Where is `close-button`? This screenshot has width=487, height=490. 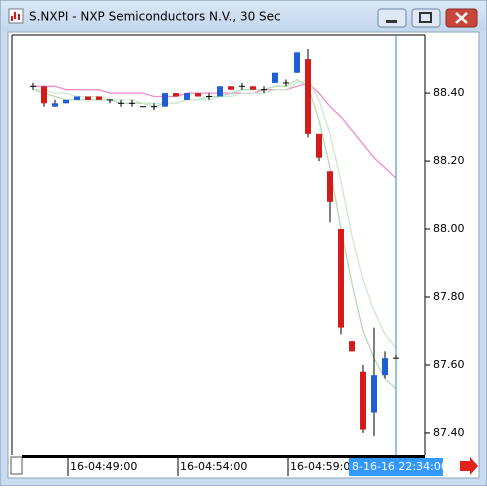 close-button is located at coordinates (461, 18).